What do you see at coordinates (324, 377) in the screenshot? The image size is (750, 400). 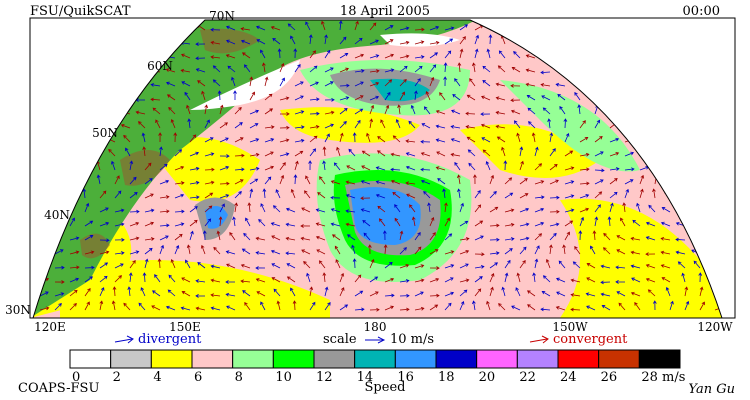 I see `colorbar-tick: 12` at bounding box center [324, 377].